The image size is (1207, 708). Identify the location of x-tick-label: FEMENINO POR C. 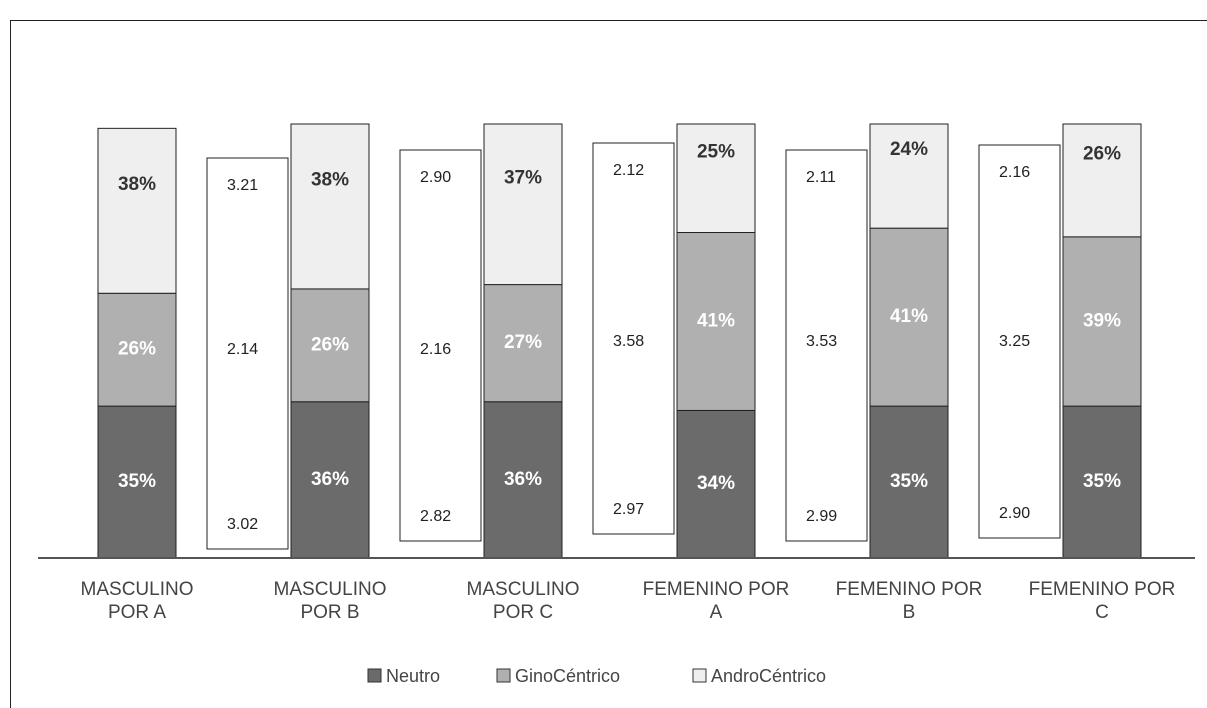
(1102, 601).